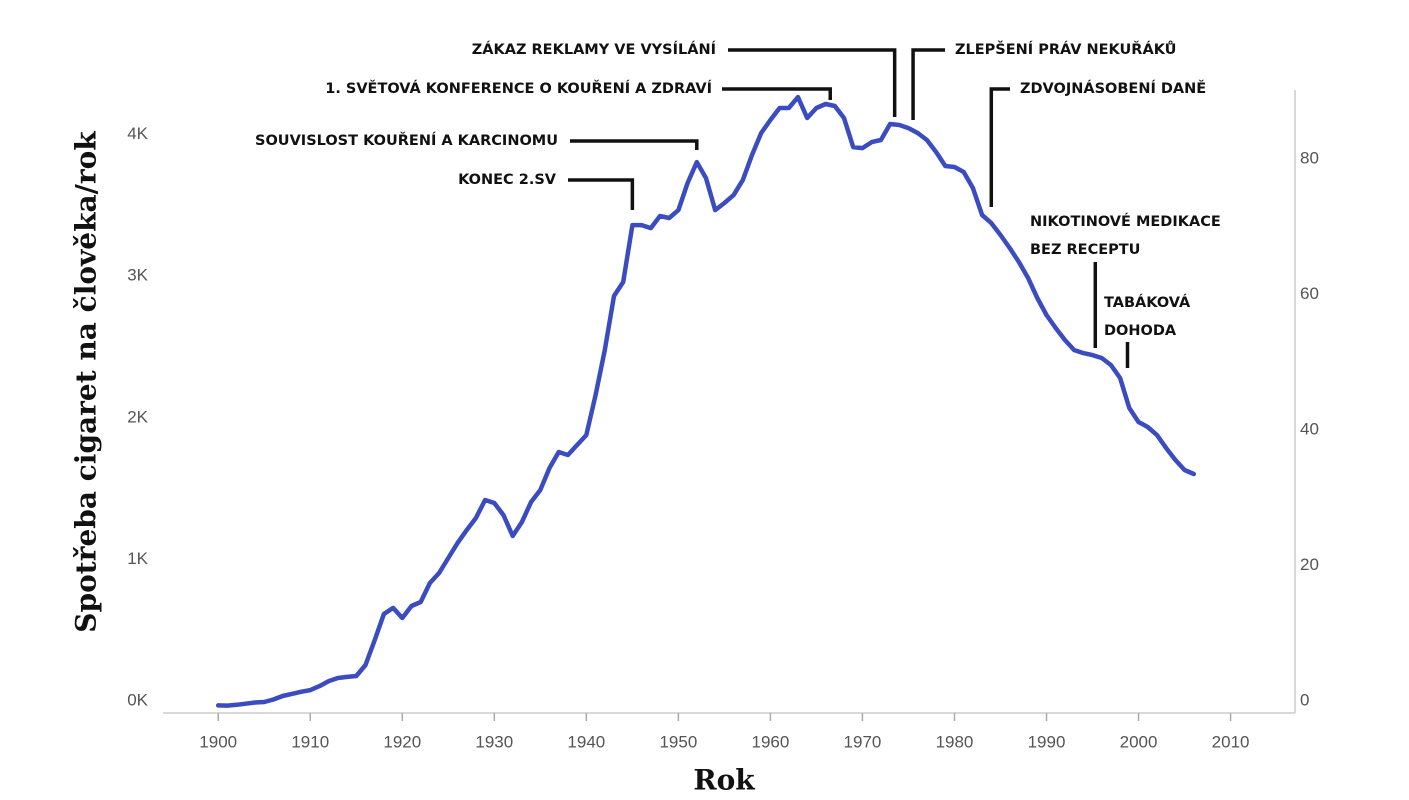 This screenshot has width=1409, height=800. What do you see at coordinates (1309, 429) in the screenshot?
I see `y2-tick-label: 40` at bounding box center [1309, 429].